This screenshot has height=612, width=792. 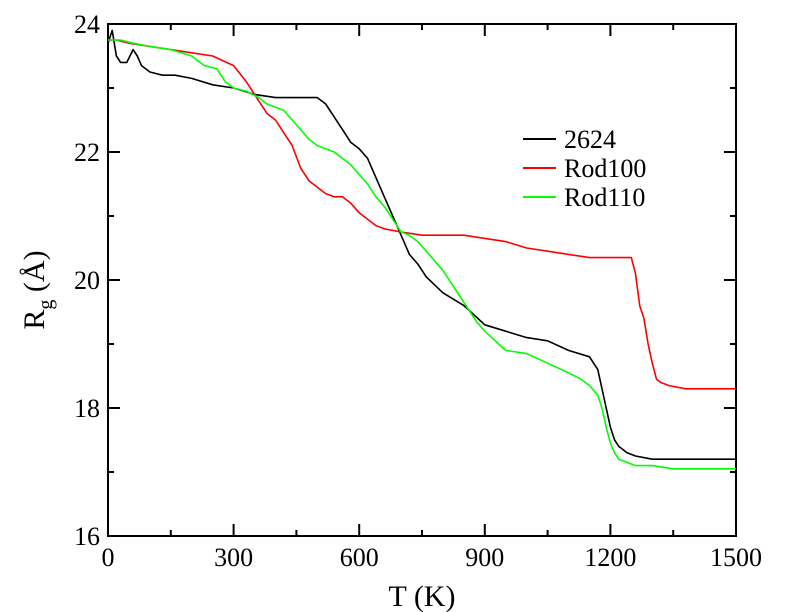 What do you see at coordinates (590, 139) in the screenshot?
I see `legend-label-2624: 2624` at bounding box center [590, 139].